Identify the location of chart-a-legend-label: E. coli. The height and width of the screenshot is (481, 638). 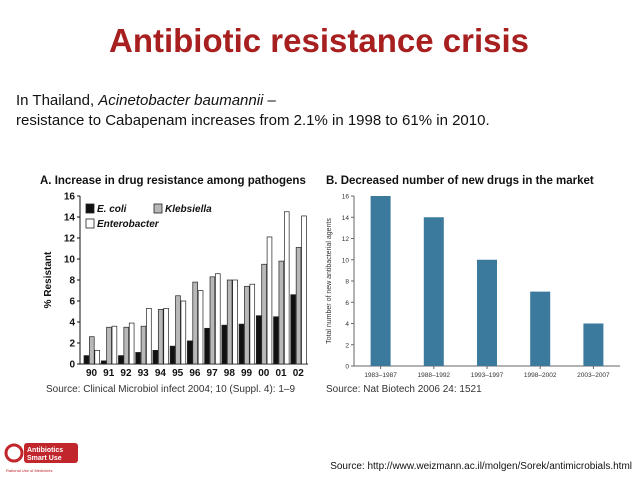
(112, 209).